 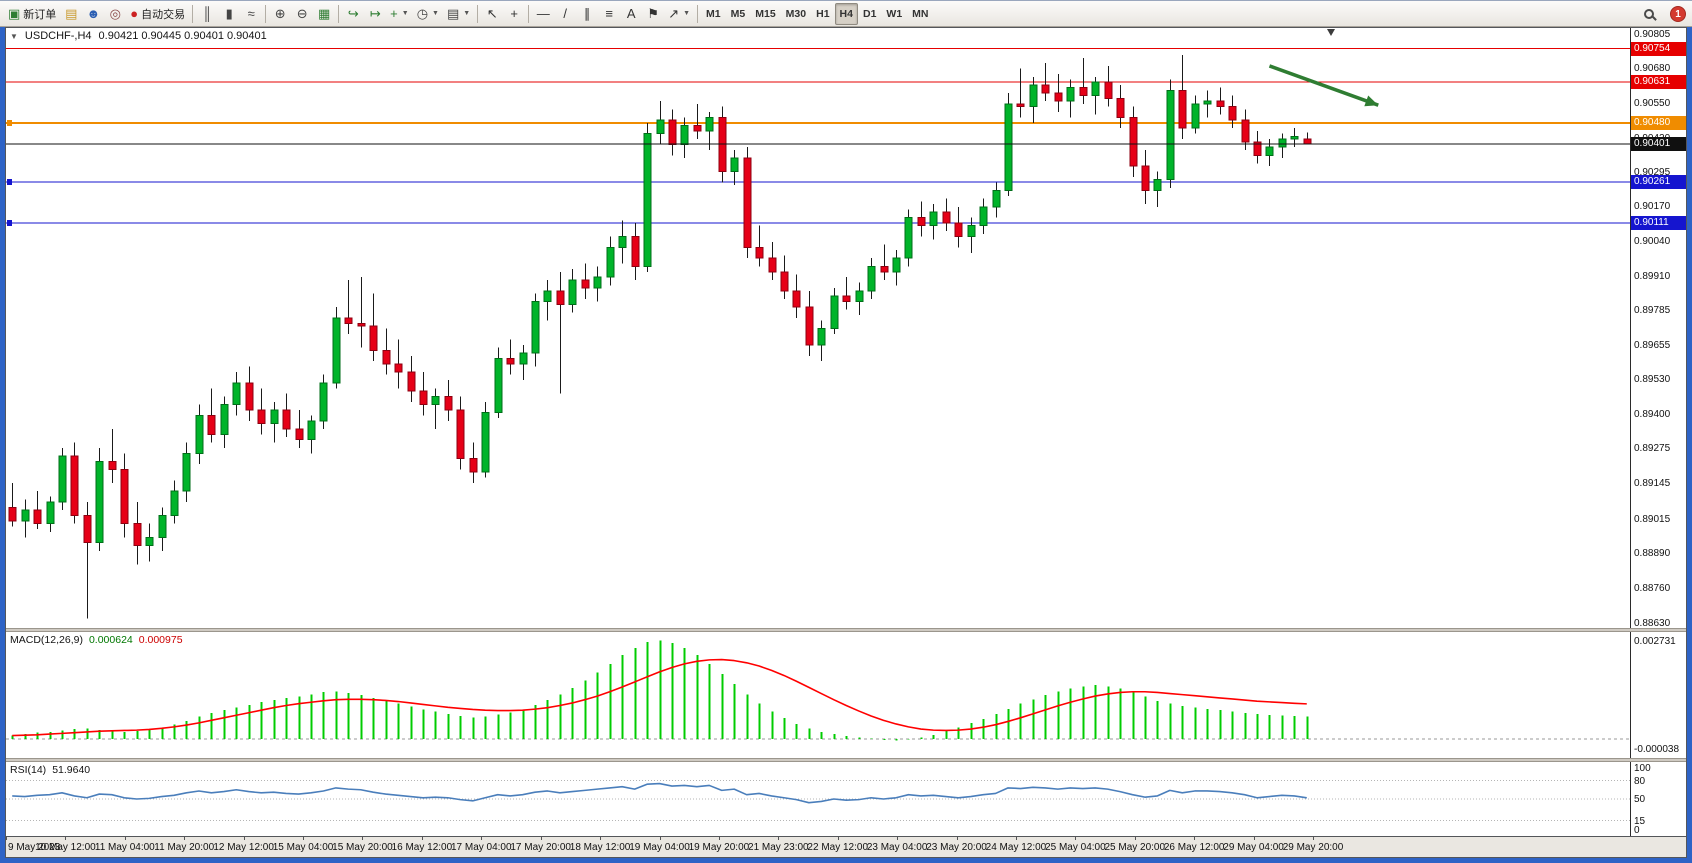 What do you see at coordinates (543, 14) in the screenshot?
I see `horizontal-line-button: —` at bounding box center [543, 14].